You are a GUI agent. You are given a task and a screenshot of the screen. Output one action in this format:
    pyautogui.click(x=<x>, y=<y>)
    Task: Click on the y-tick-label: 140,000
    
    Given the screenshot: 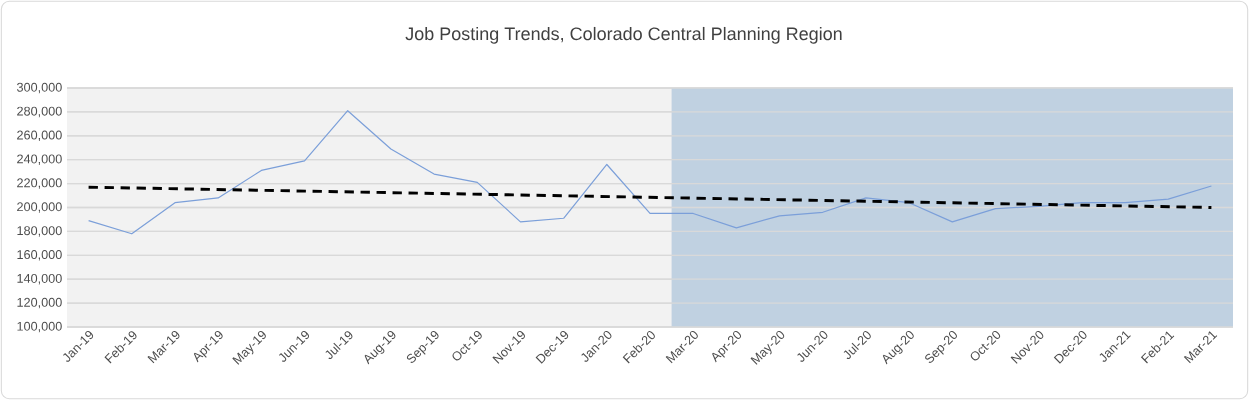 What is the action you would take?
    pyautogui.click(x=39, y=279)
    